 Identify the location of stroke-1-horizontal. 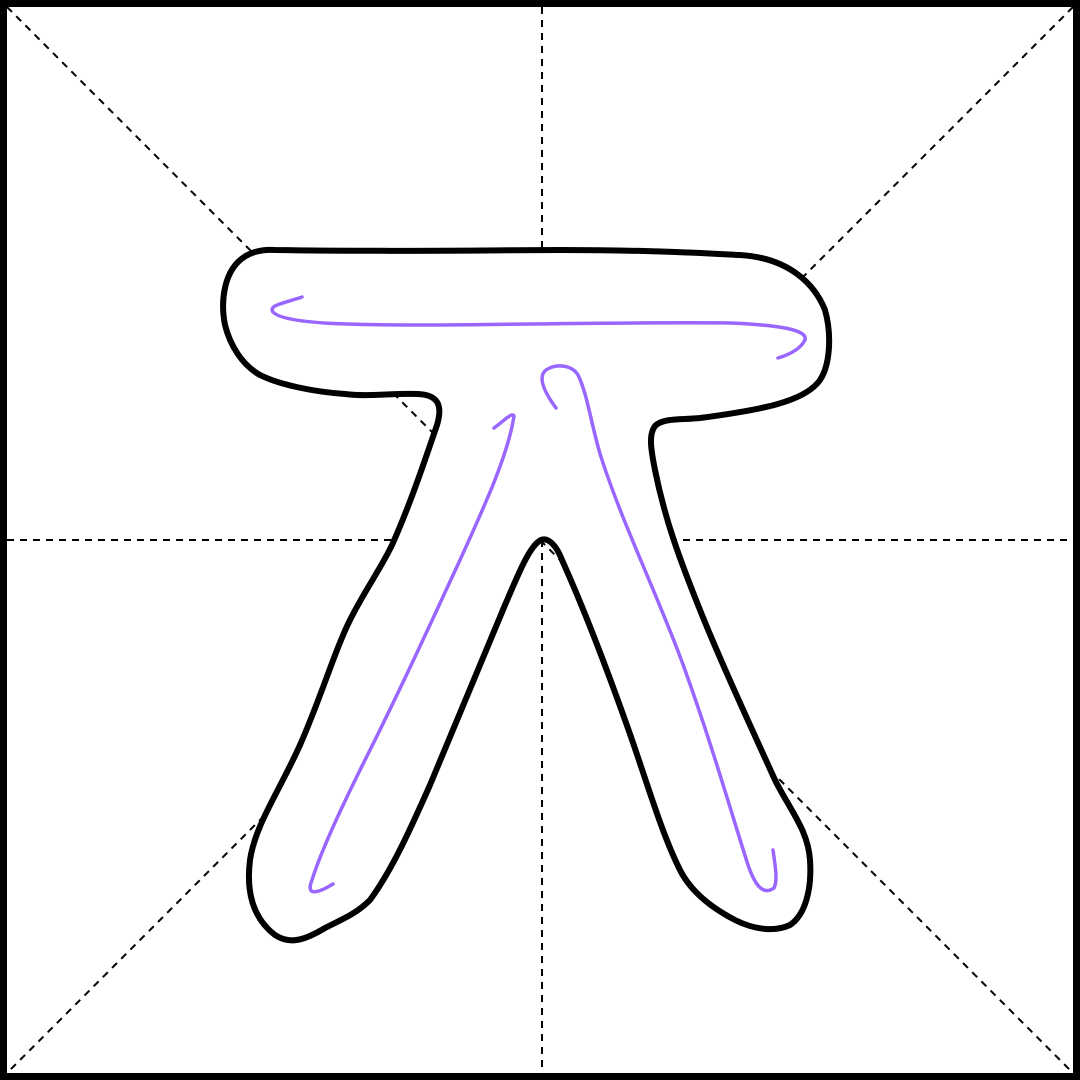
(538, 327).